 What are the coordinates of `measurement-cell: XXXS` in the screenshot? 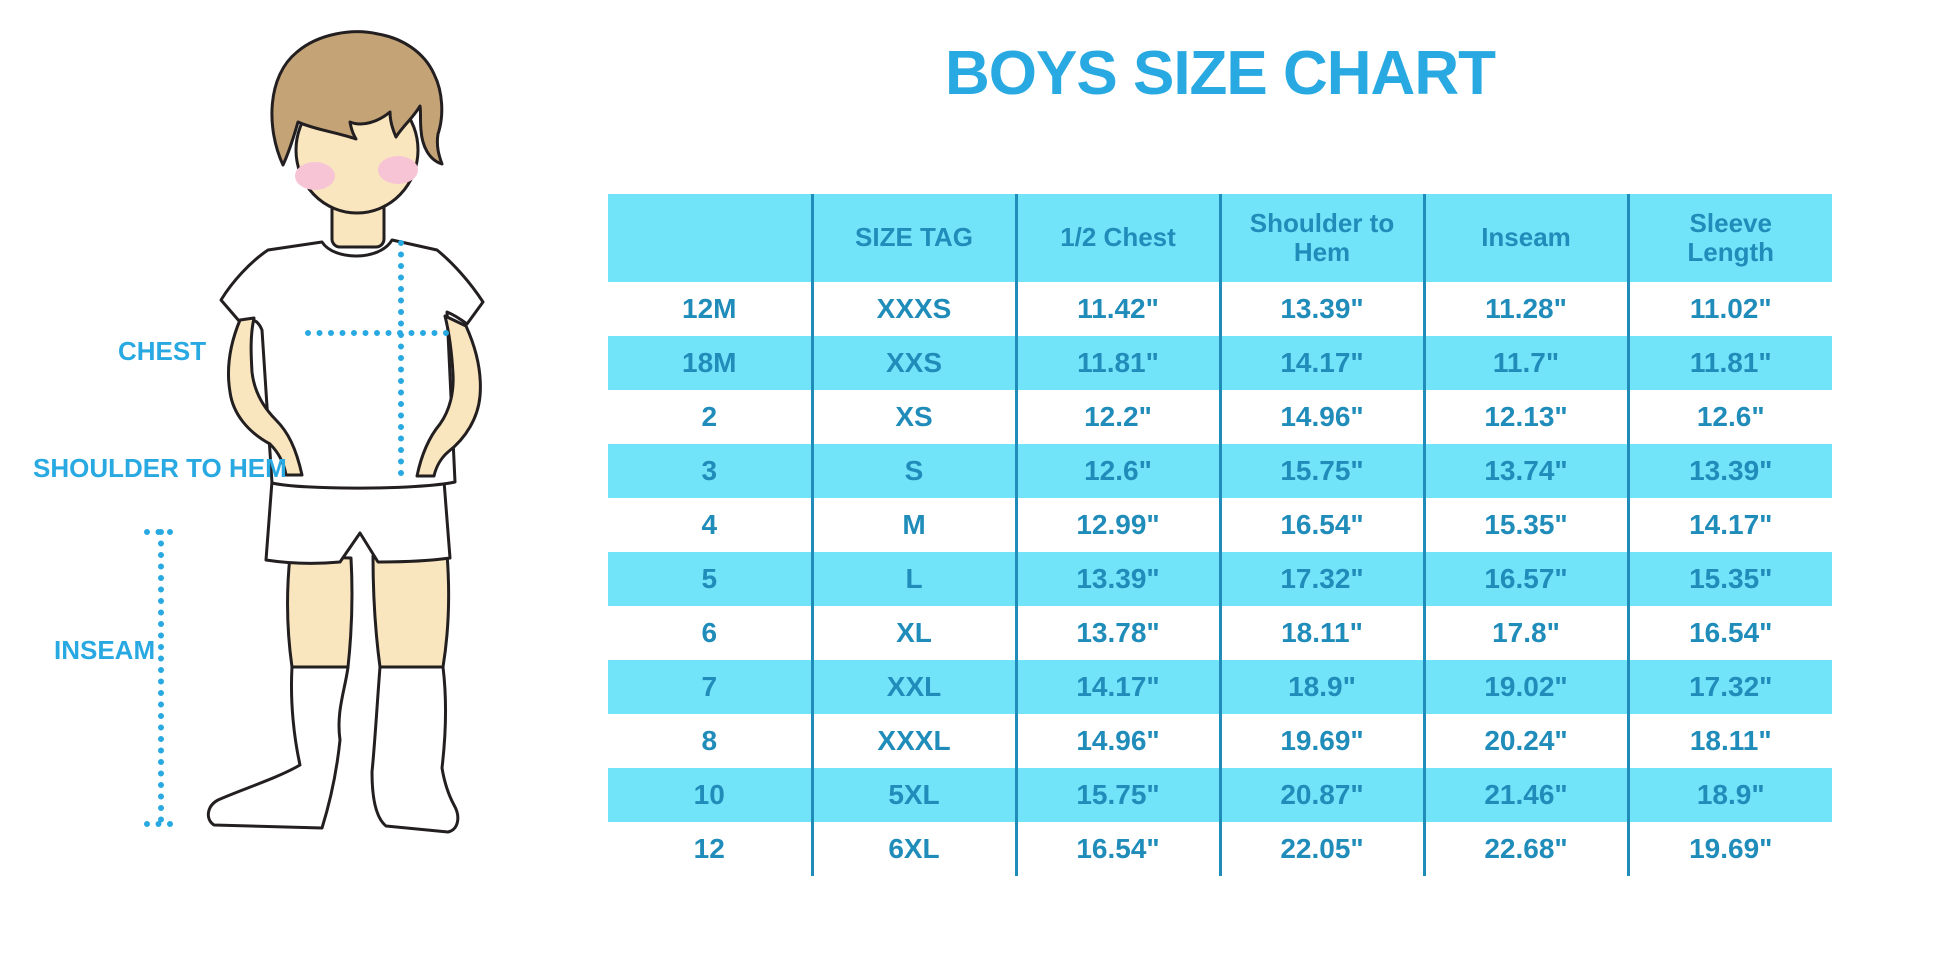 It's located at (913, 309).